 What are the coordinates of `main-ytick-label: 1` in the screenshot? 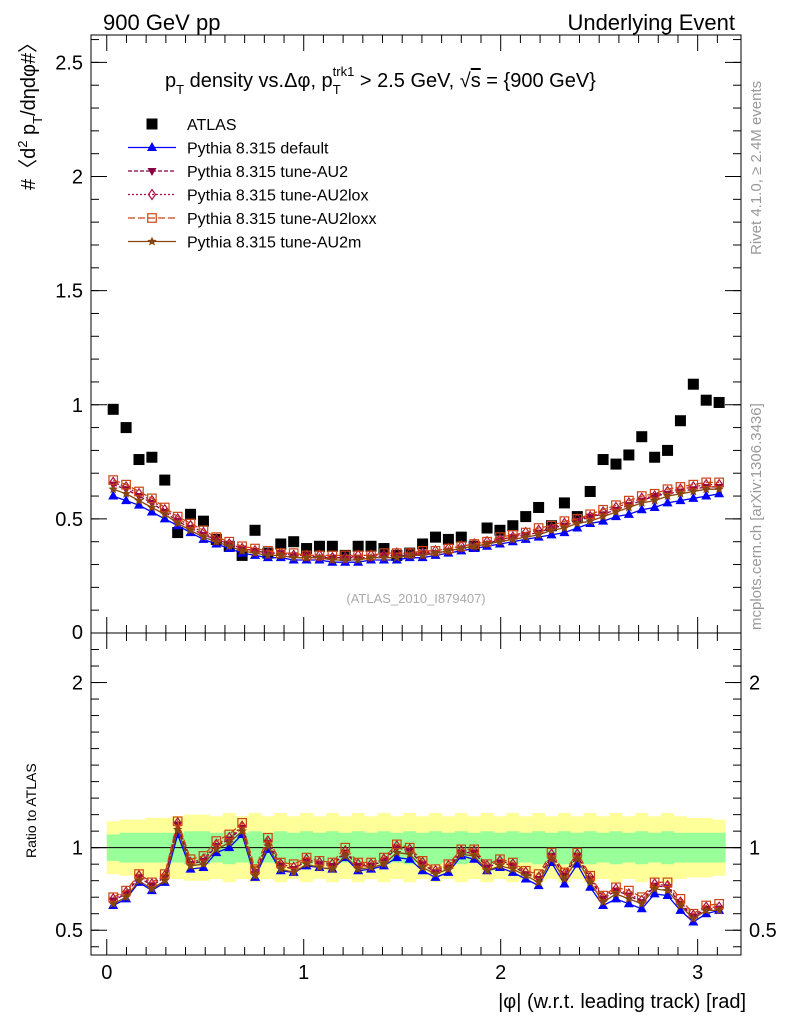 It's located at (77, 406).